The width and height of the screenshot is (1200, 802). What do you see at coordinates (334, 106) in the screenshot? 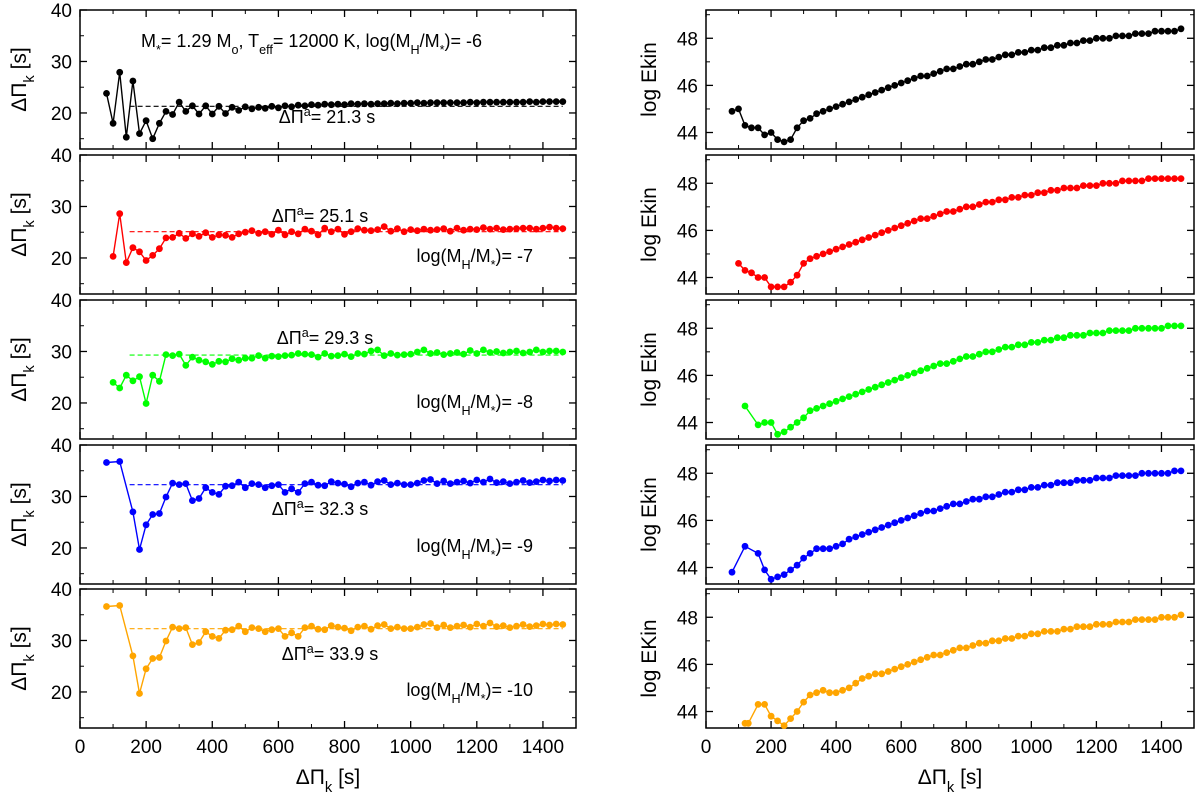
I see `series-line` at bounding box center [334, 106].